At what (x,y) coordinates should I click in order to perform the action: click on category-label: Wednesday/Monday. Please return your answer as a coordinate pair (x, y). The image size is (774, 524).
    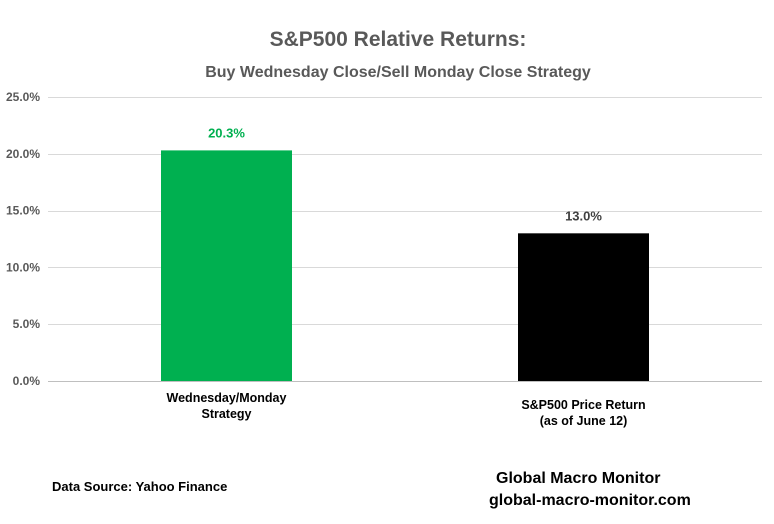
    Looking at the image, I should click on (227, 398).